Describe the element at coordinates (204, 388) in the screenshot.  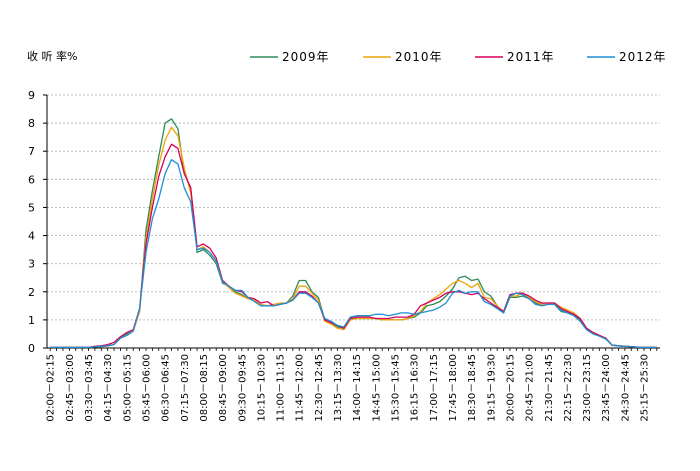
I see `x-tick-label: 08:00－08:15` at that location.